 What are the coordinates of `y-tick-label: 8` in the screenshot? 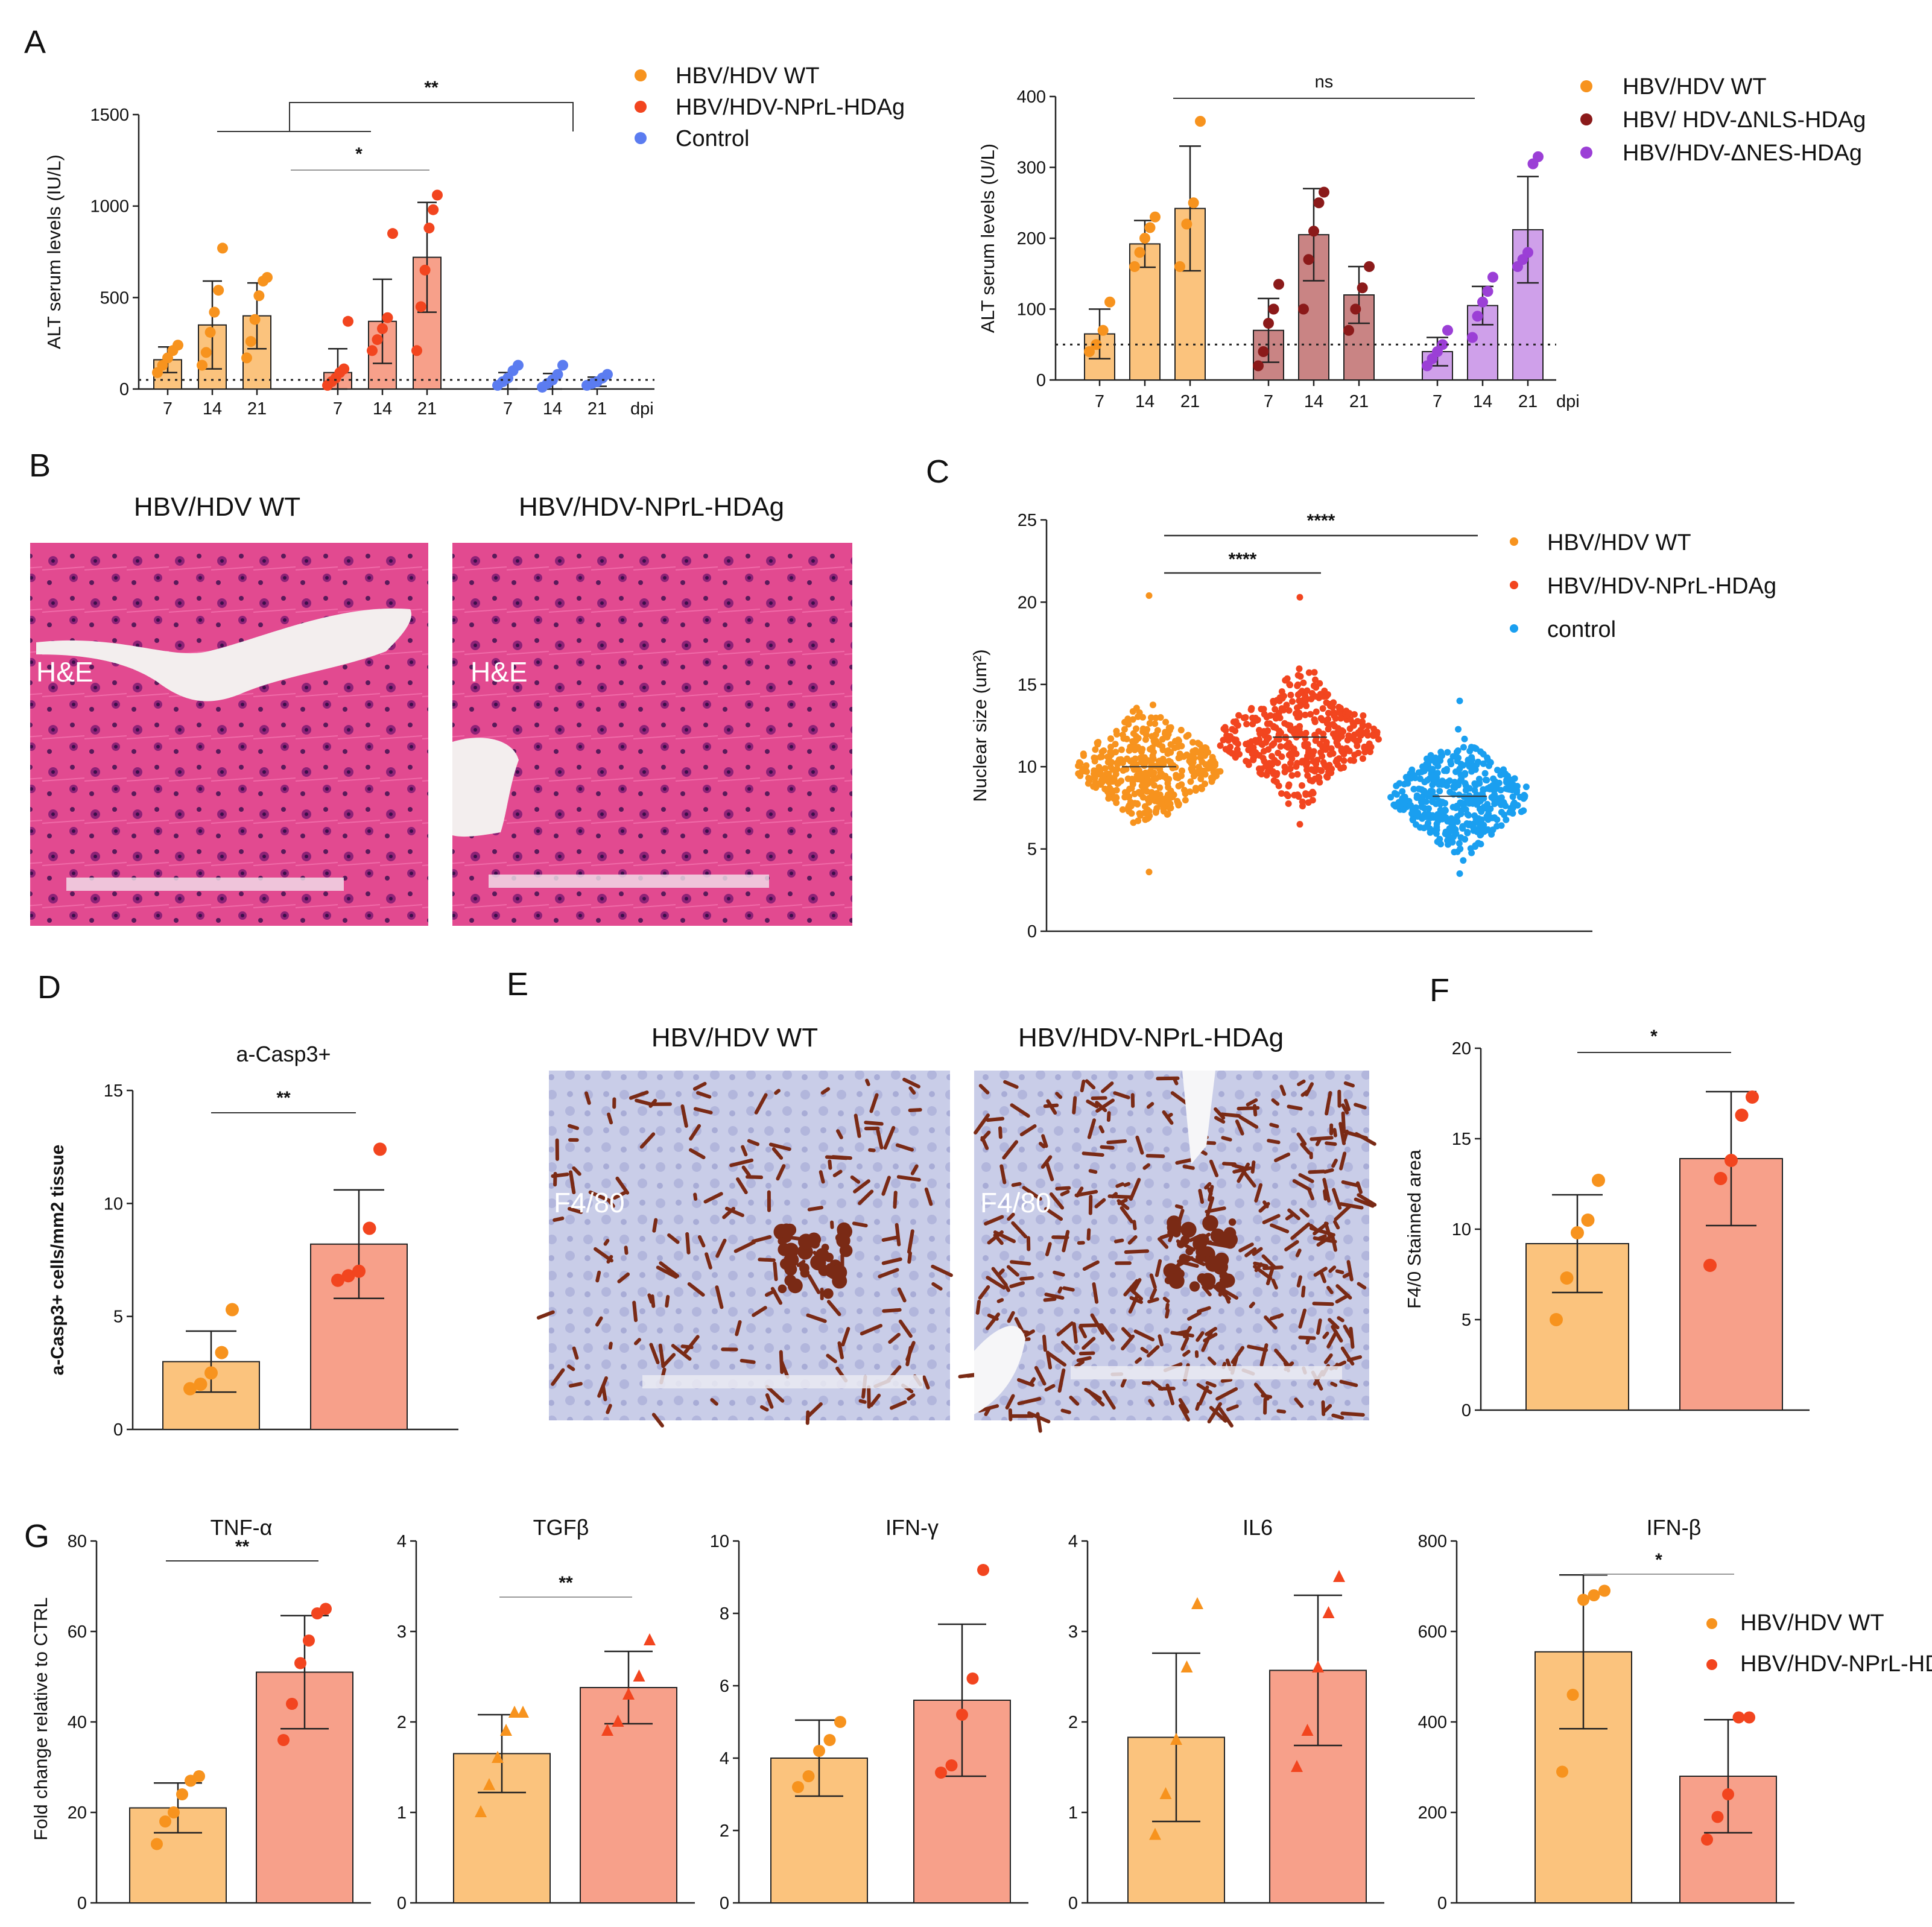 It's located at (724, 1614).